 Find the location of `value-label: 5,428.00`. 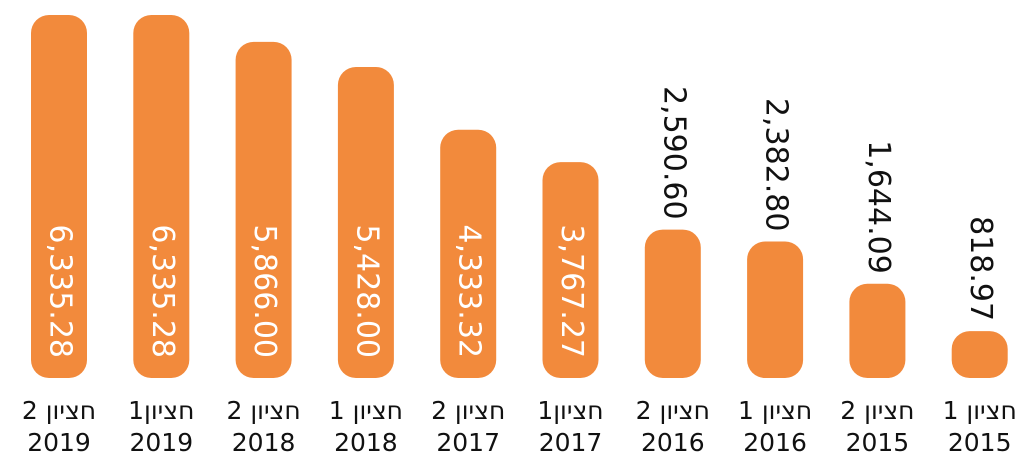

value-label: 5,428.00 is located at coordinates (366, 291).